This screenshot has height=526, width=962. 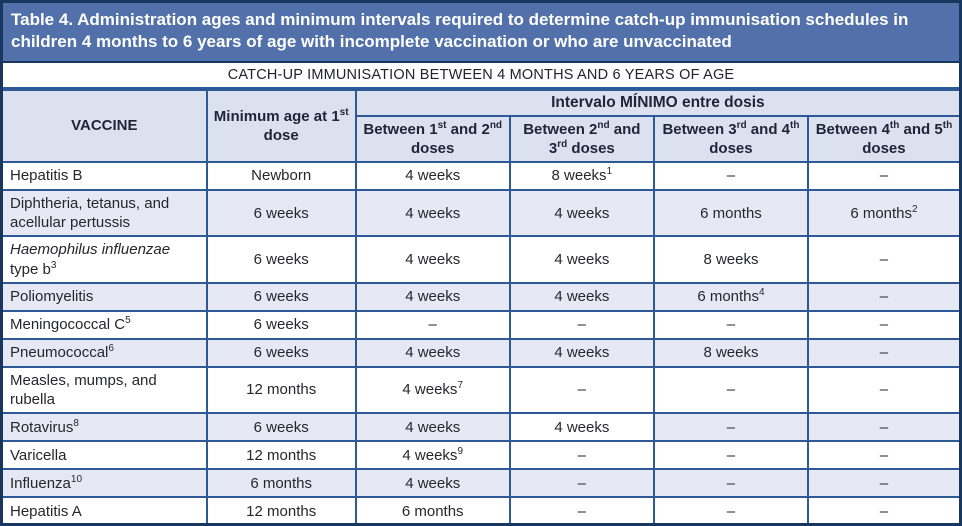 I want to click on column-header-interval-3-4: Between 3rd and 4th doses, so click(x=731, y=139).